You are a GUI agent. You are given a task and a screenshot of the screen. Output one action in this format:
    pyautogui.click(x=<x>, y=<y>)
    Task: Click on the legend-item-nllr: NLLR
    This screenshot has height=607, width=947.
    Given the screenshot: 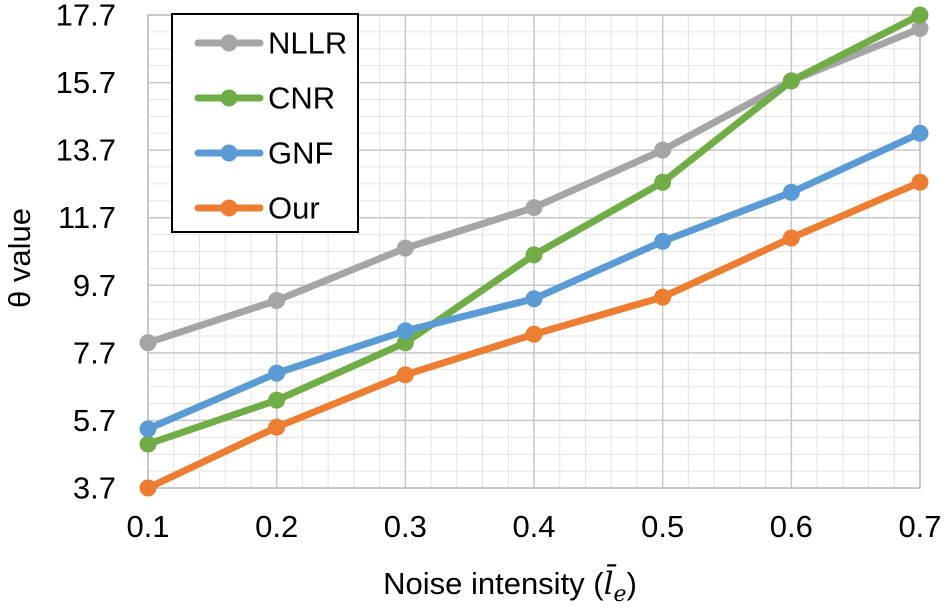 What is the action you would take?
    pyautogui.click(x=270, y=43)
    